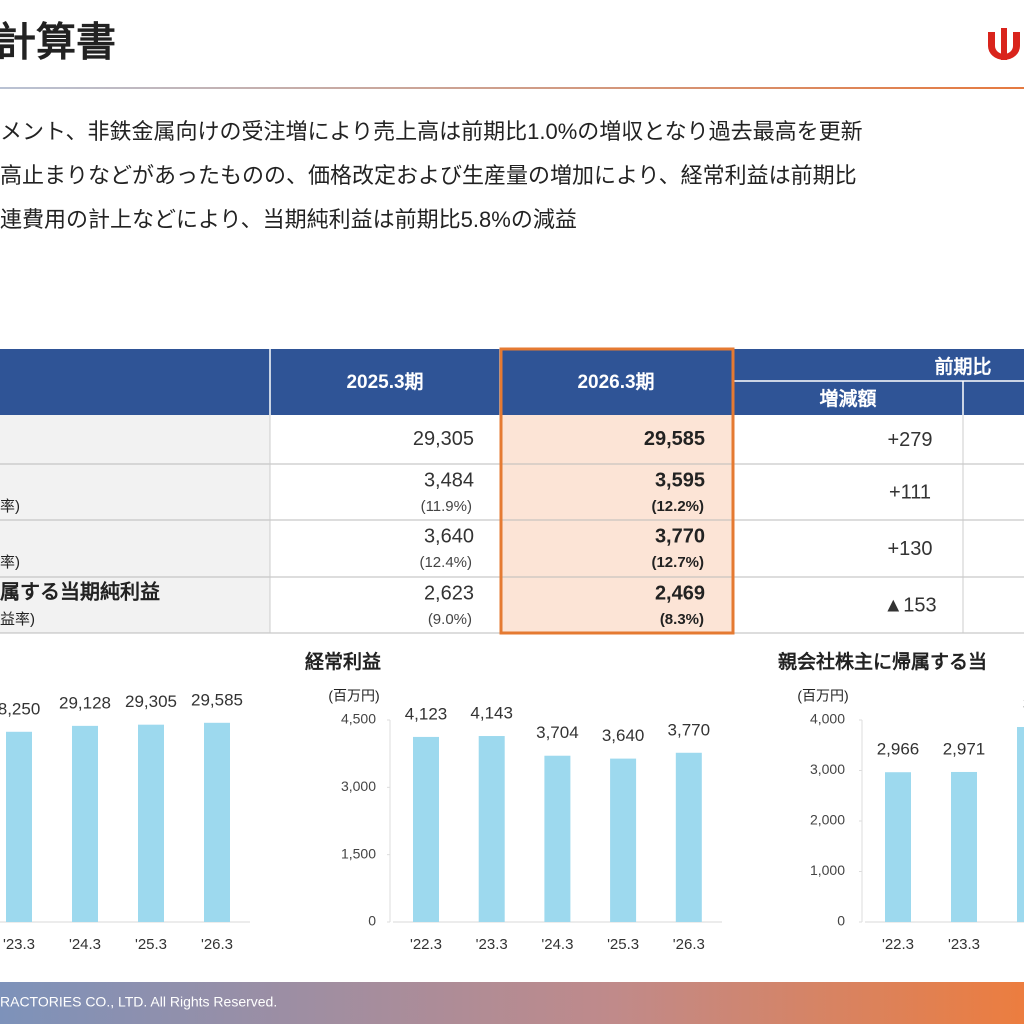  What do you see at coordinates (680, 593) in the screenshot?
I see `cur-value: 2,469` at bounding box center [680, 593].